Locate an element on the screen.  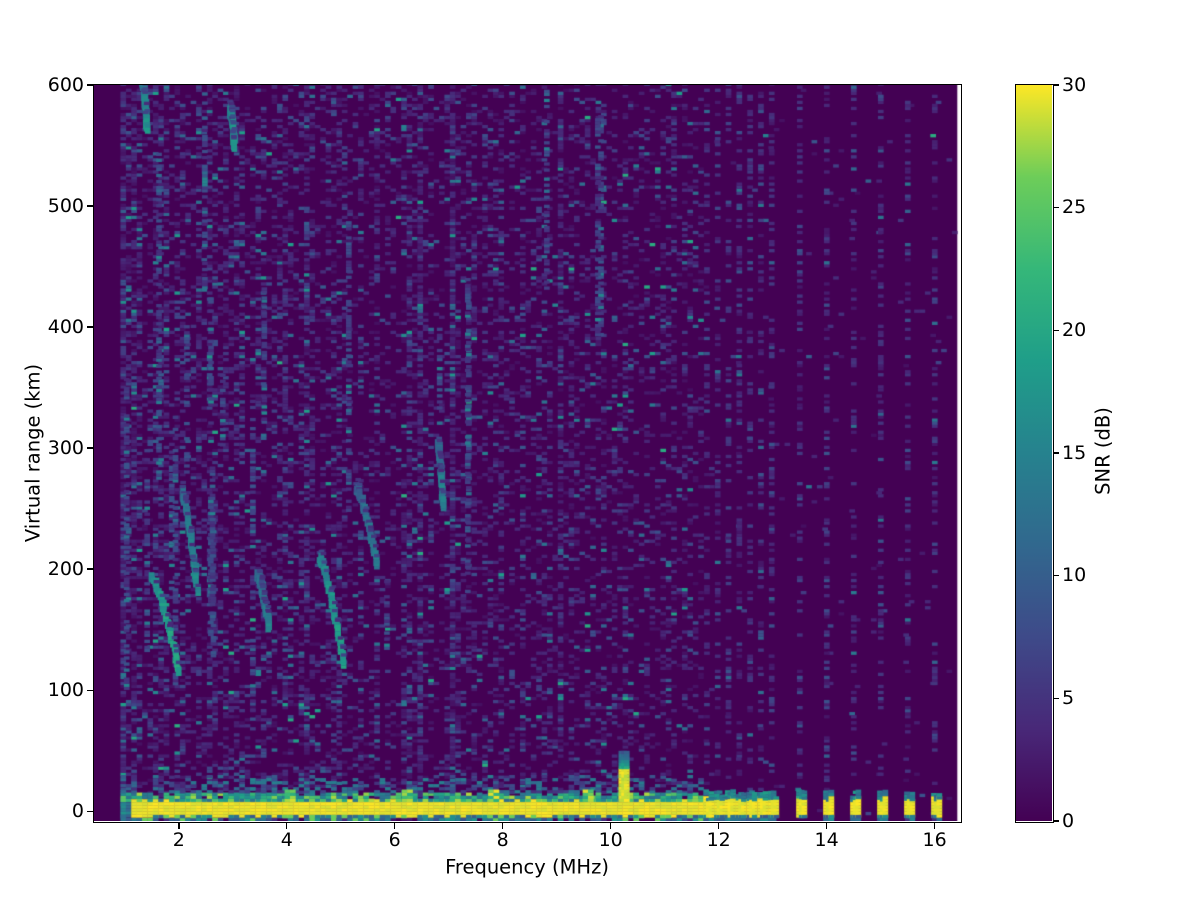
colorbar-frame is located at coordinates (1034, 453).